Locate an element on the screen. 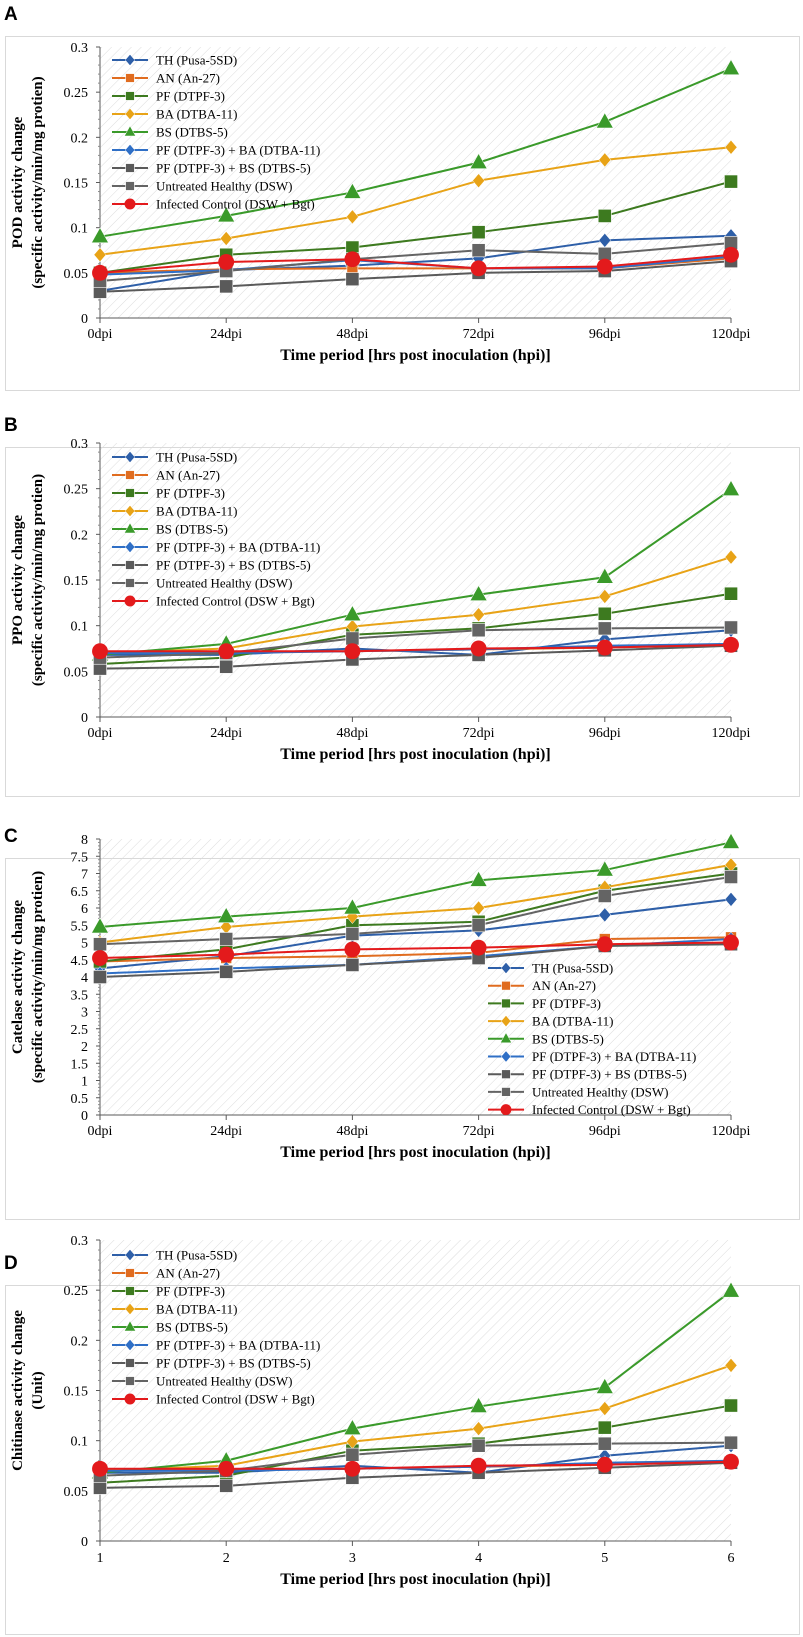 The width and height of the screenshot is (803, 1637). legend-label: TH (Pusa-5SD) is located at coordinates (196, 60).